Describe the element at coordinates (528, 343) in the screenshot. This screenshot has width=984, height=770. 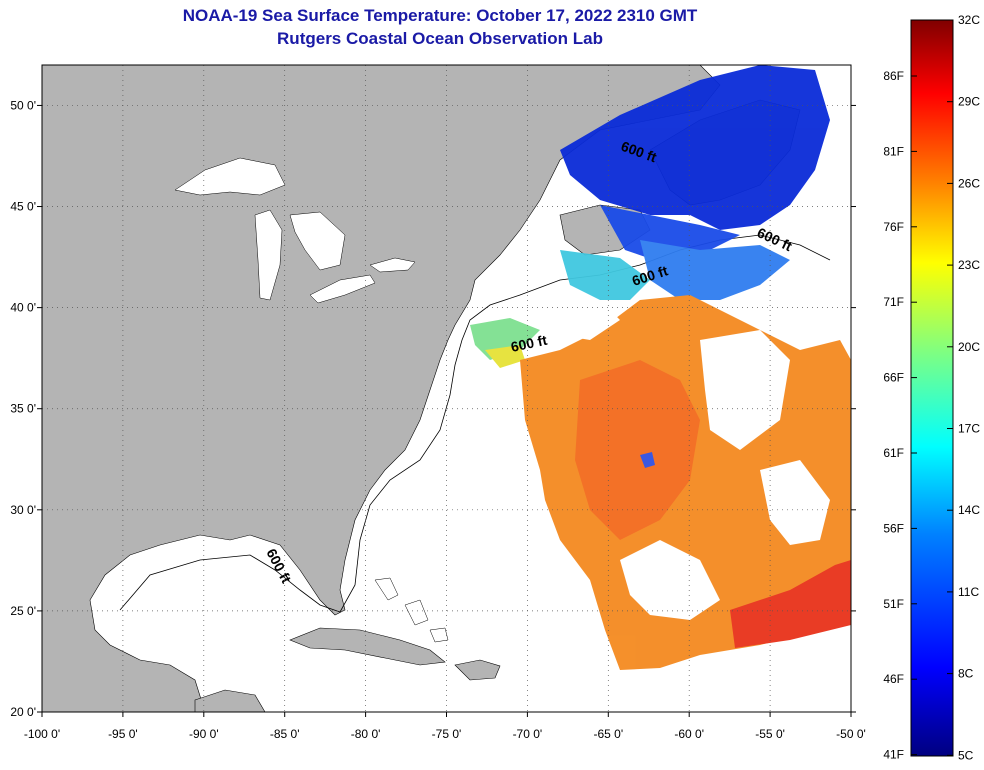
I see `isobath-label: 600 ft` at that location.